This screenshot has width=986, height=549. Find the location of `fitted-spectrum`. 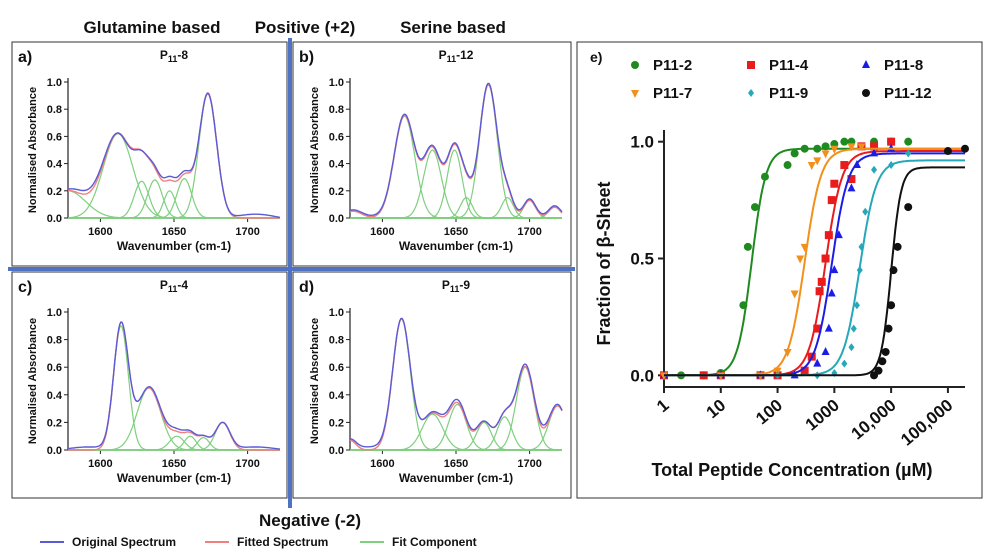

fitted-spectrum is located at coordinates (456, 384).